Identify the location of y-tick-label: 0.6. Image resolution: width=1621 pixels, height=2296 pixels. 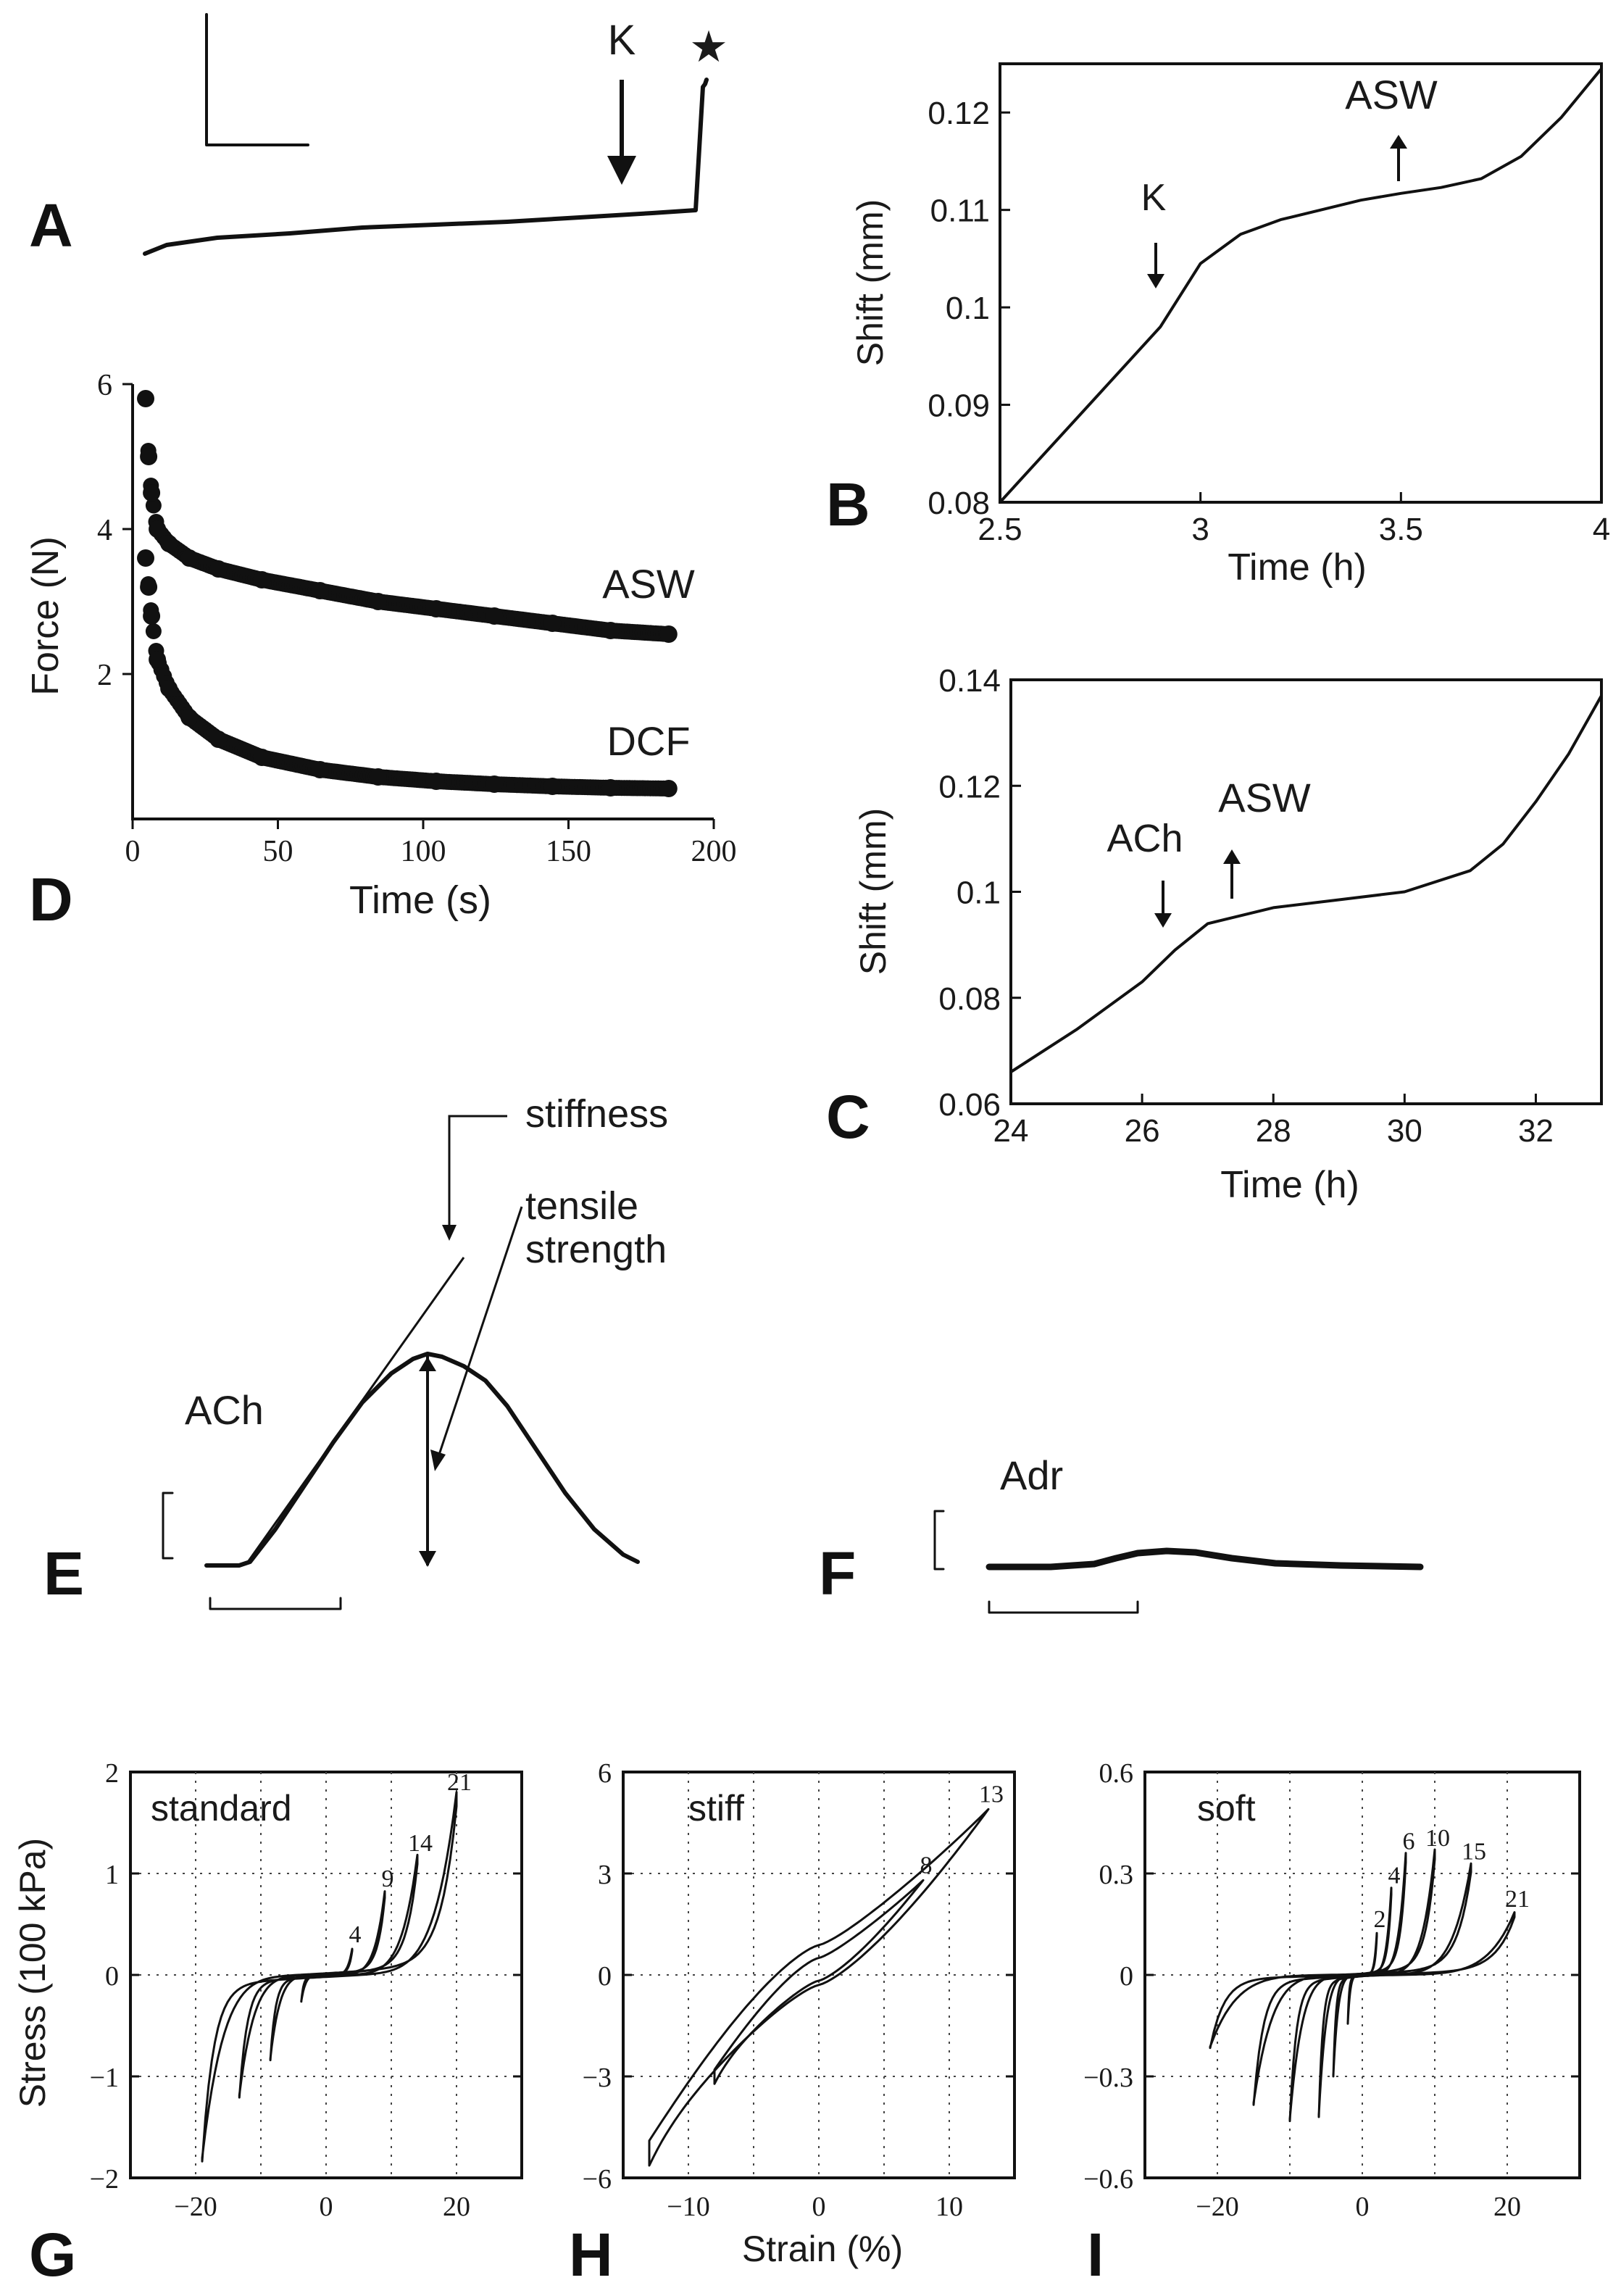
(1116, 1773).